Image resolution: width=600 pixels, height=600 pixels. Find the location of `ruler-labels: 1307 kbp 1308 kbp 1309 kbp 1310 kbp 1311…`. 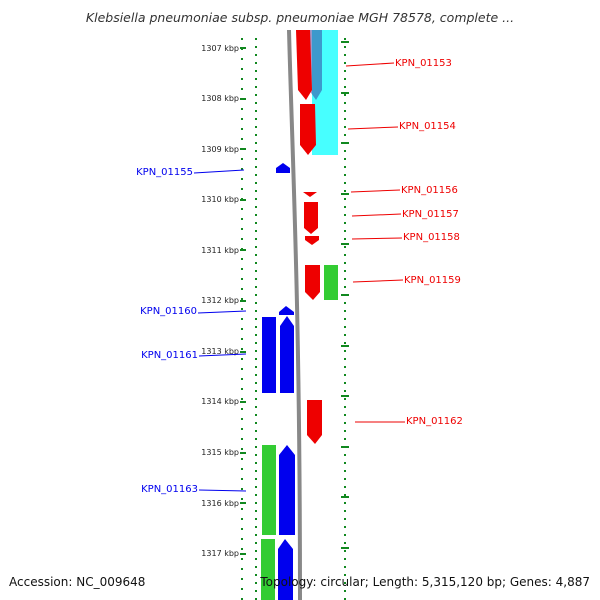

ruler-labels: 1307 kbp 1308 kbp 1309 kbp 1310 kbp 1311… is located at coordinates (220, 301).